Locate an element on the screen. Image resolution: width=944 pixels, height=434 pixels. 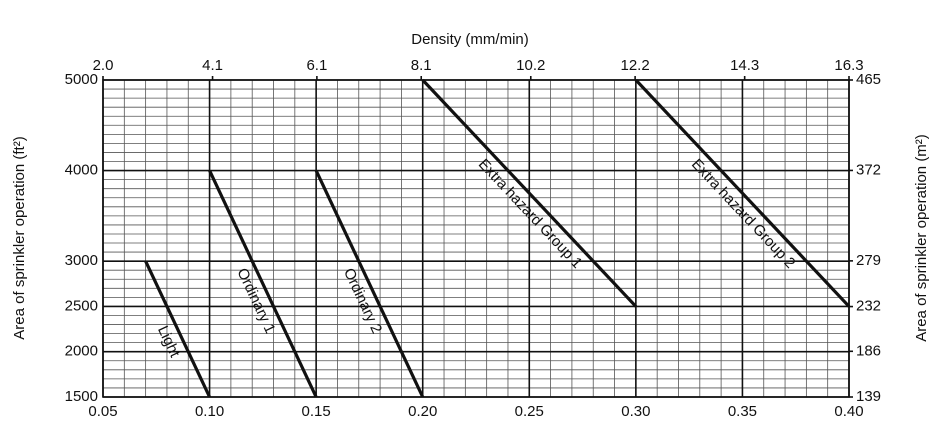
top-axis-title: Density (mm/min) is located at coordinates (470, 39).